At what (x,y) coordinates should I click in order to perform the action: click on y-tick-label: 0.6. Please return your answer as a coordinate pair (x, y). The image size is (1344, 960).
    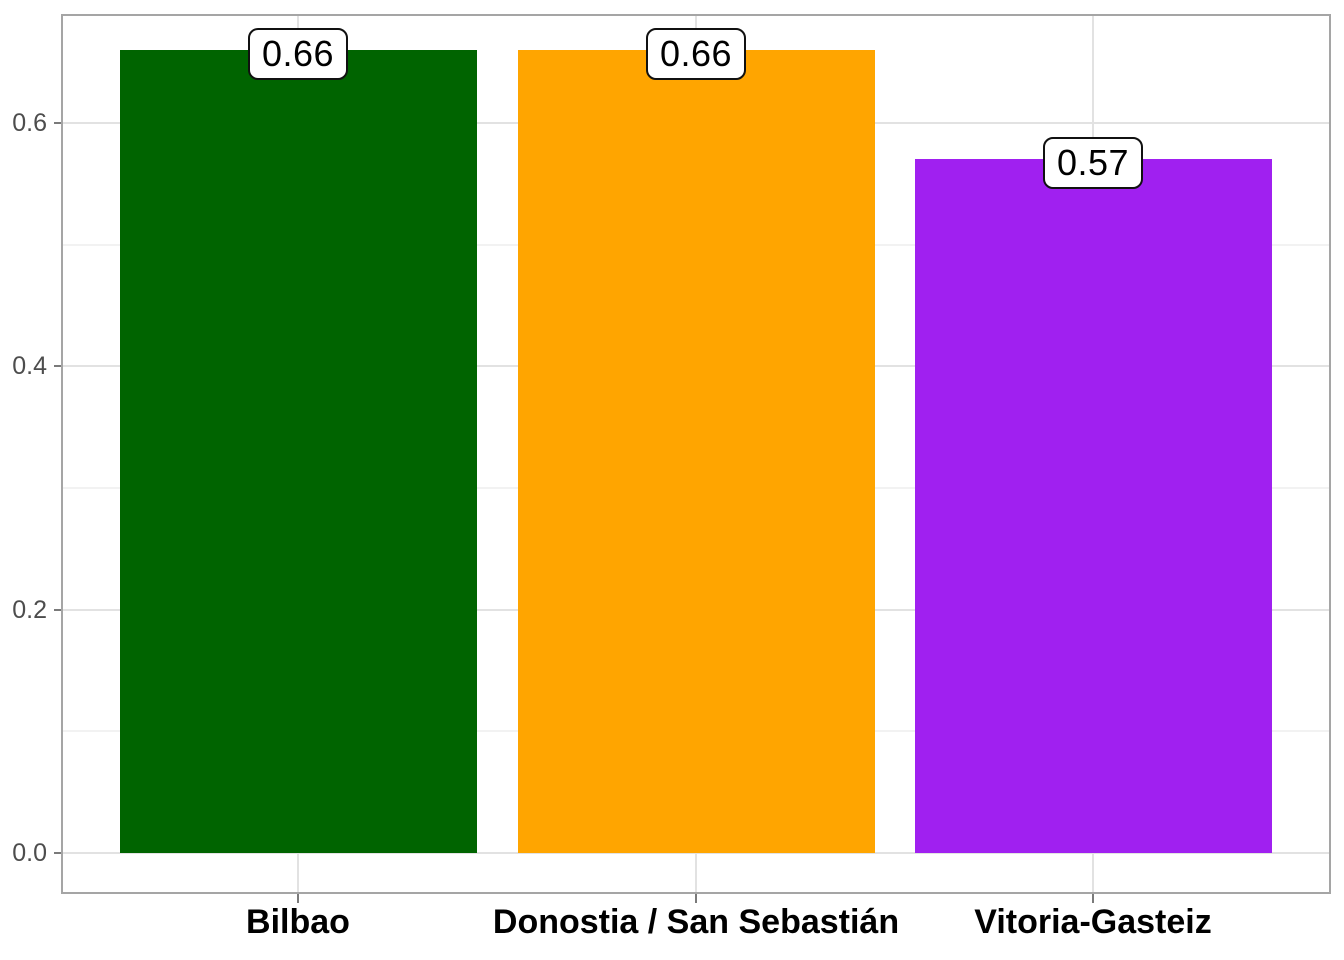
    Looking at the image, I should click on (29, 122).